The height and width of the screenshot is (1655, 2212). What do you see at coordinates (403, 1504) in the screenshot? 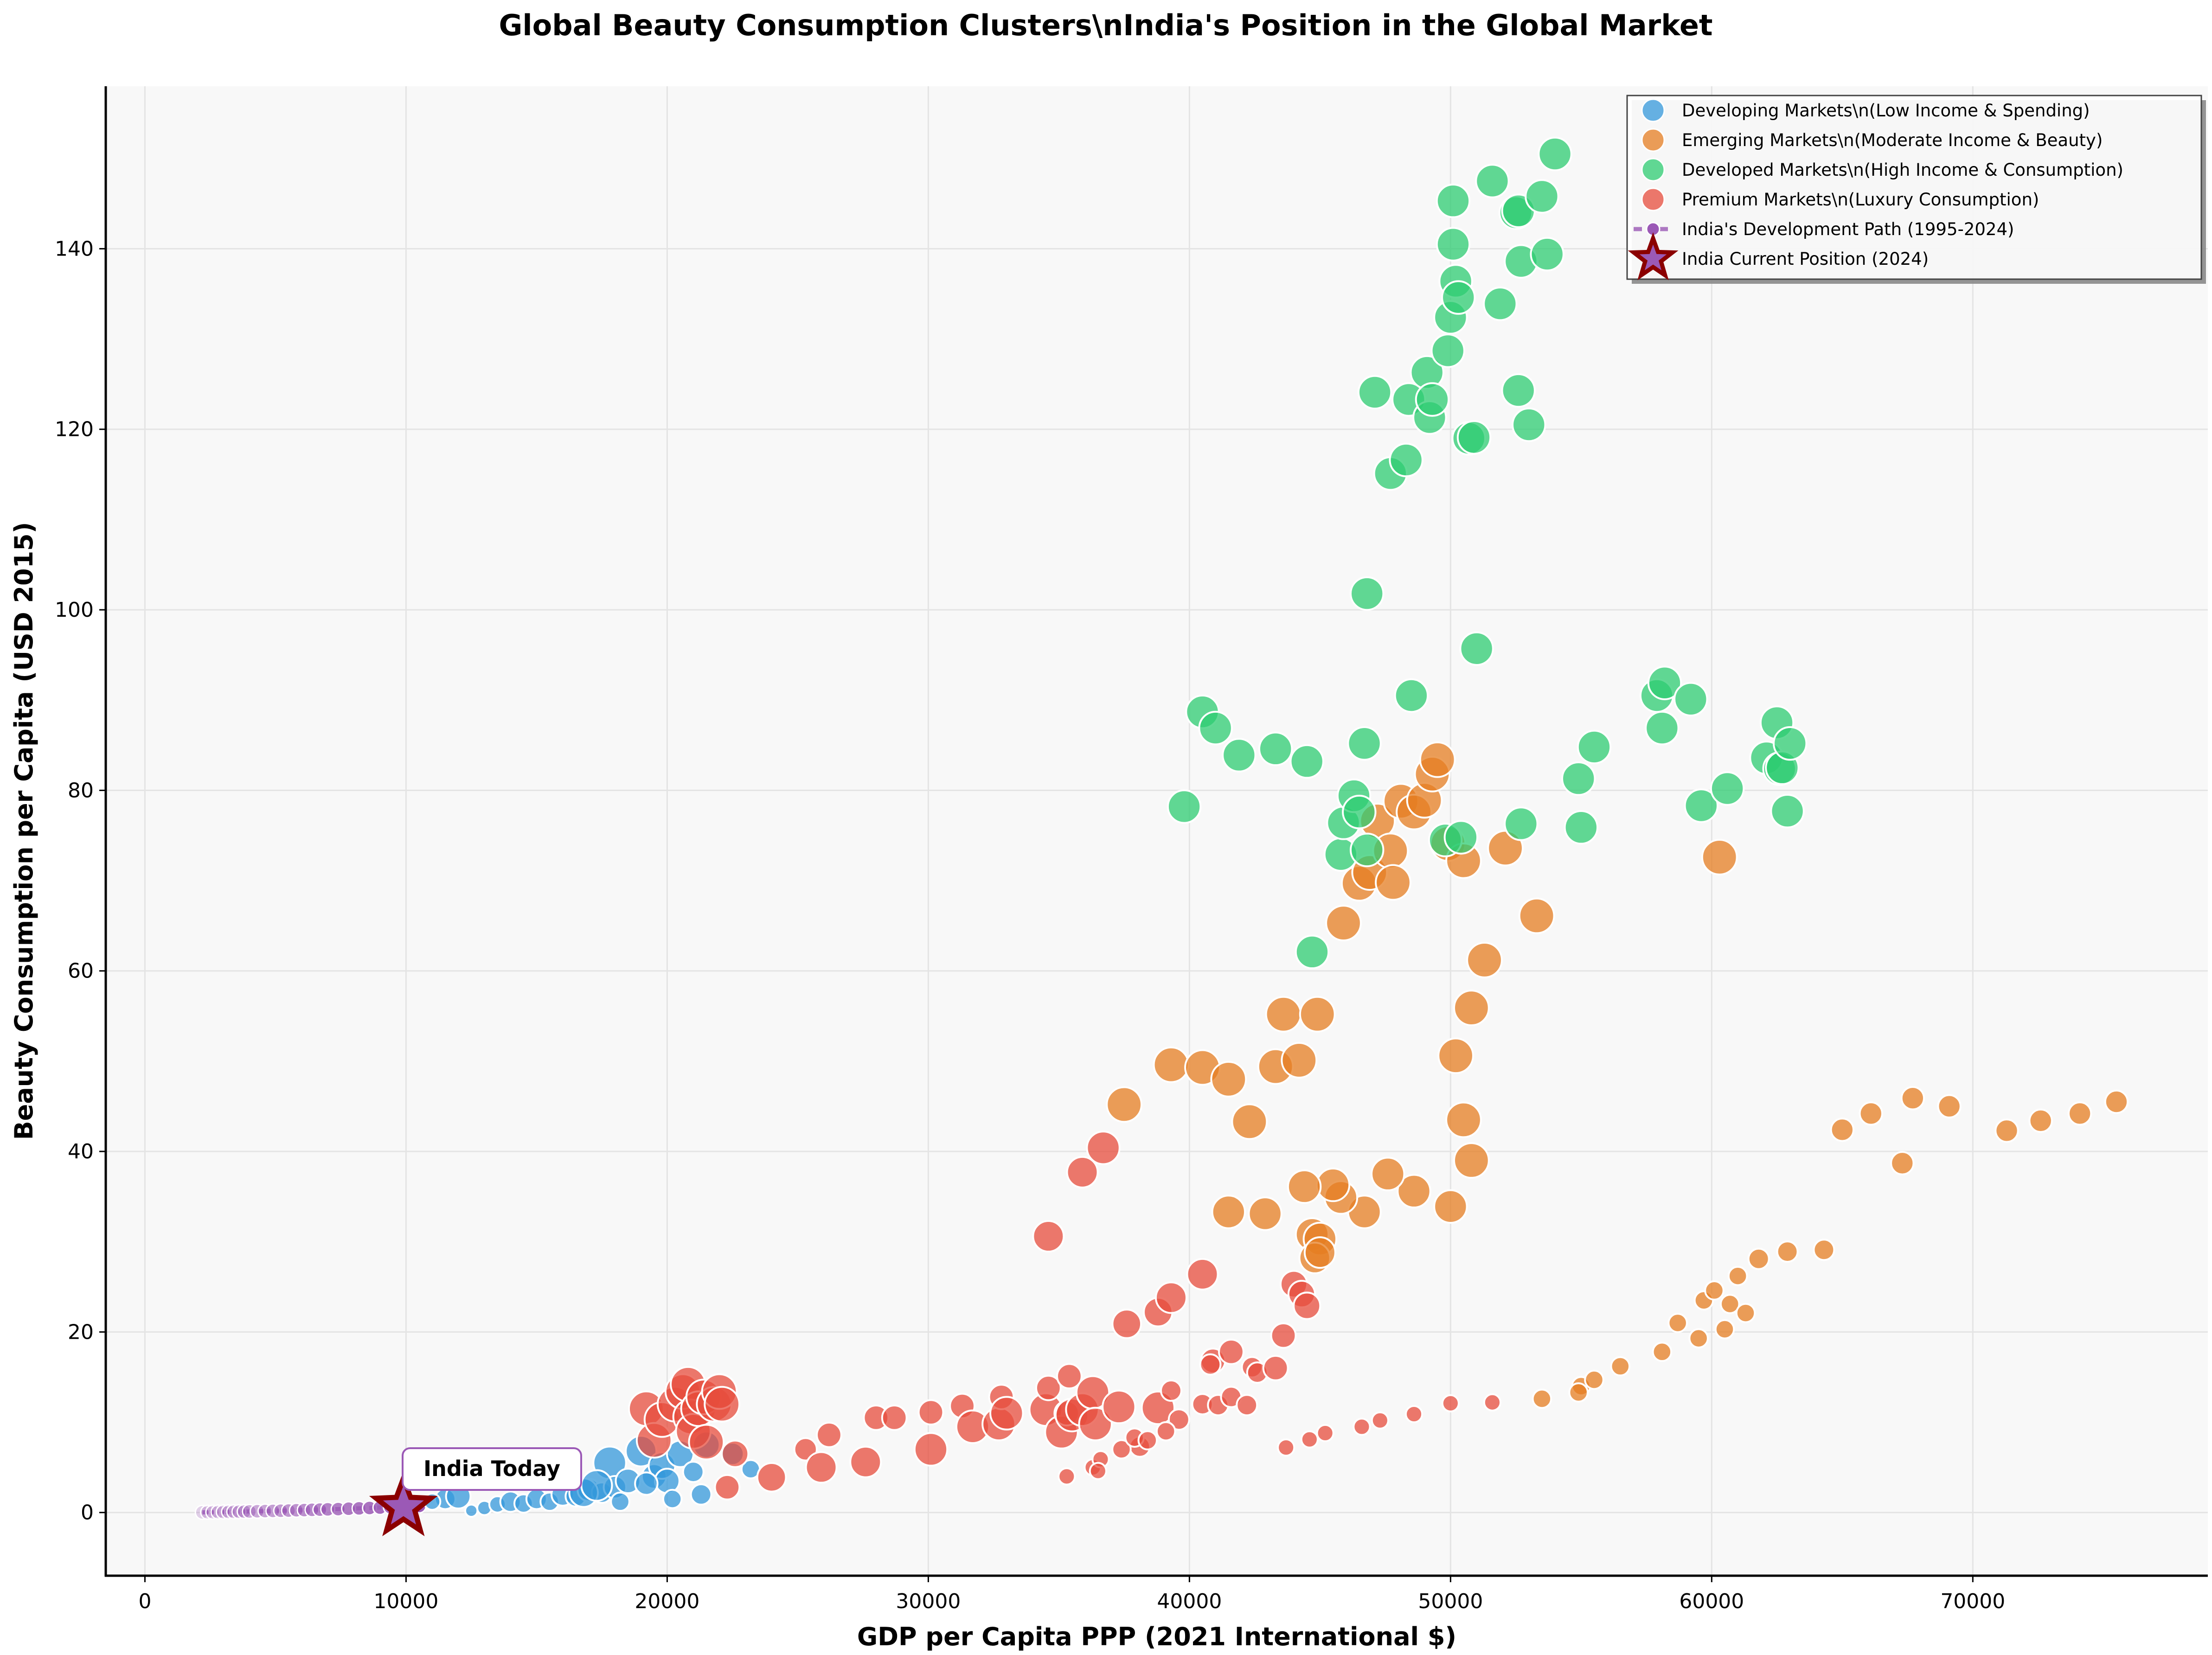
I see `india-current-star` at bounding box center [403, 1504].